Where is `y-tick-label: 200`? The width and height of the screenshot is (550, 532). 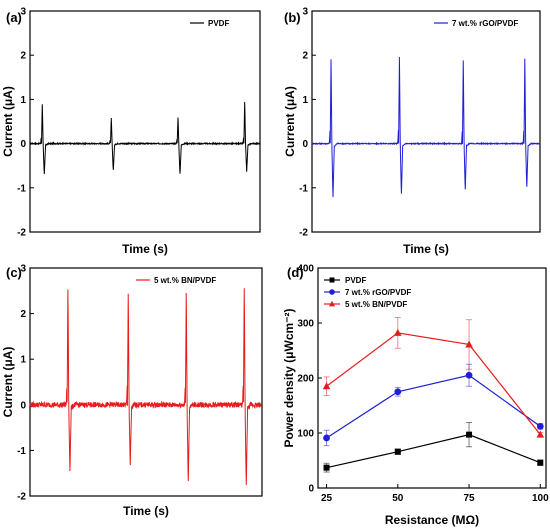 y-tick-label: 200 is located at coordinates (305, 379).